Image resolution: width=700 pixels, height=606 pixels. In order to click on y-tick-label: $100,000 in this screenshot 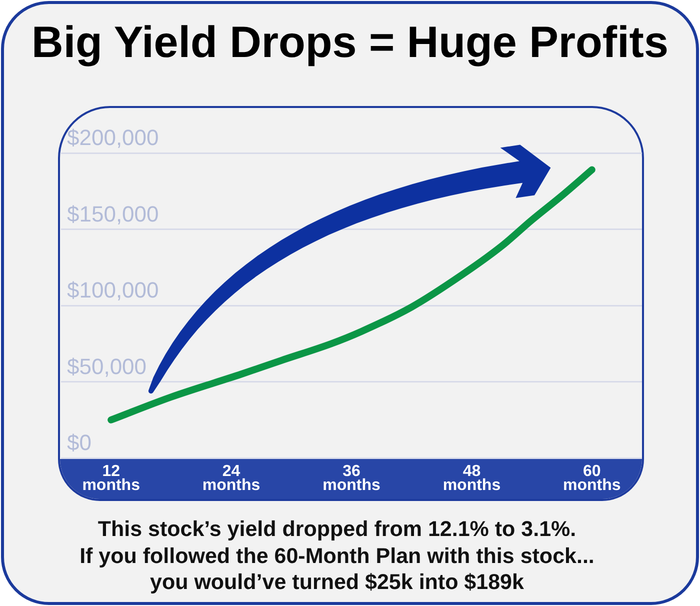, I will do `click(113, 290)`.